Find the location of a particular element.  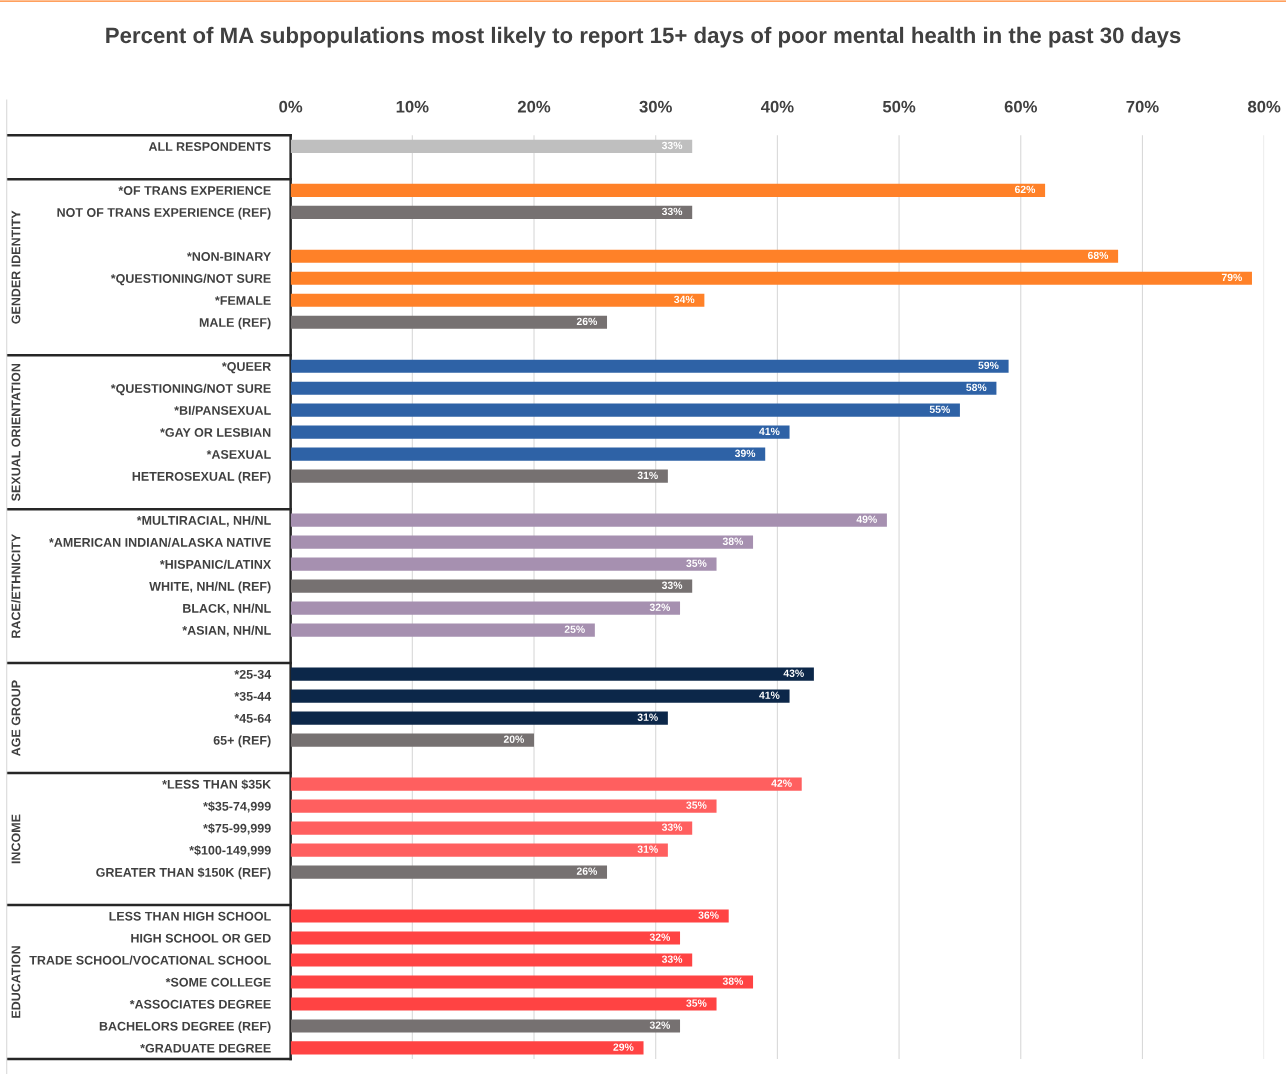

y-tick-label: MALE (REF) is located at coordinates (235, 323).